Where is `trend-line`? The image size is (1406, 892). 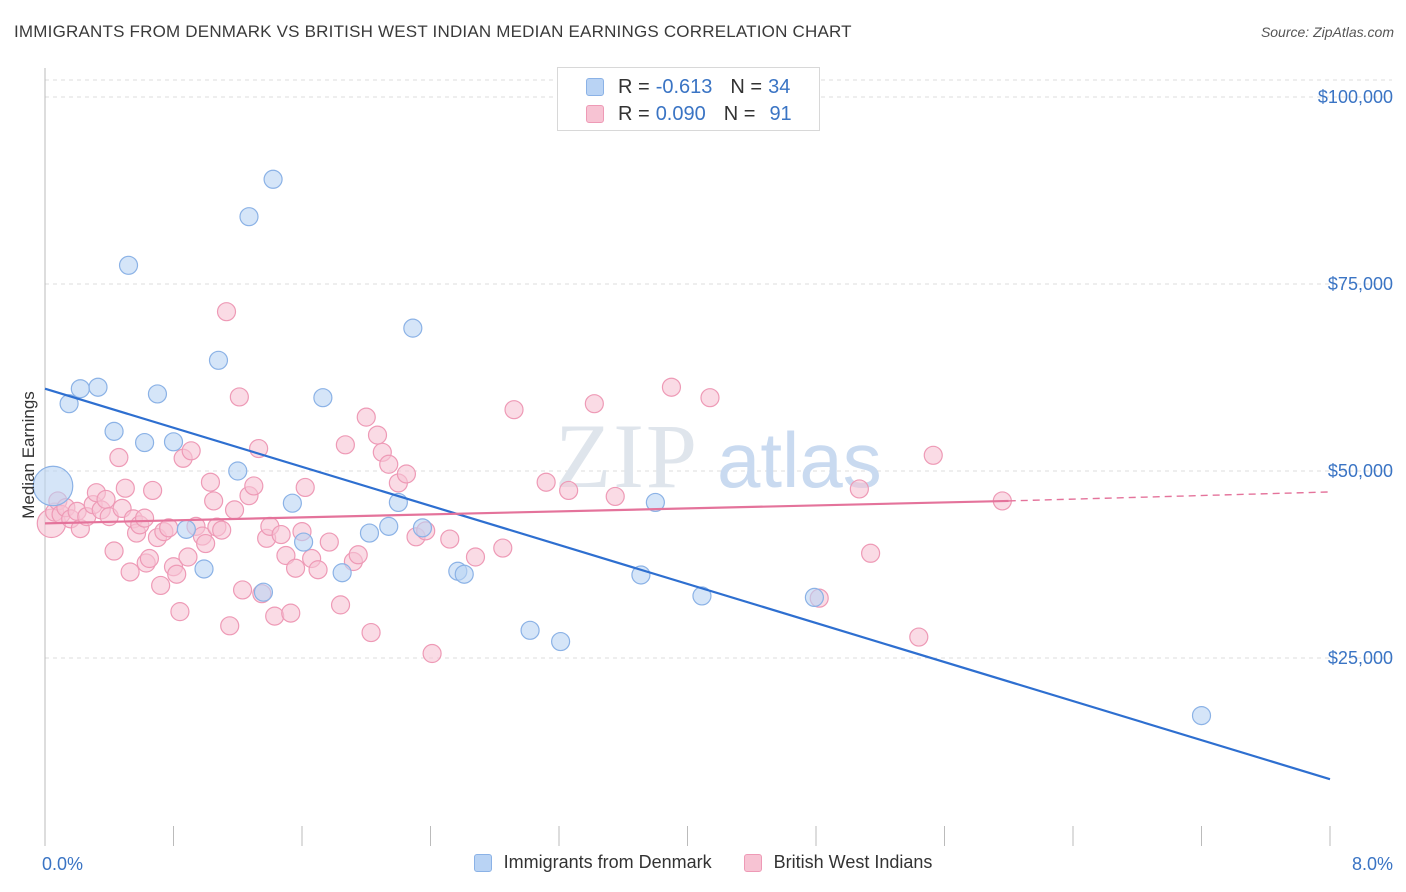 trend-line is located at coordinates (526, 512).